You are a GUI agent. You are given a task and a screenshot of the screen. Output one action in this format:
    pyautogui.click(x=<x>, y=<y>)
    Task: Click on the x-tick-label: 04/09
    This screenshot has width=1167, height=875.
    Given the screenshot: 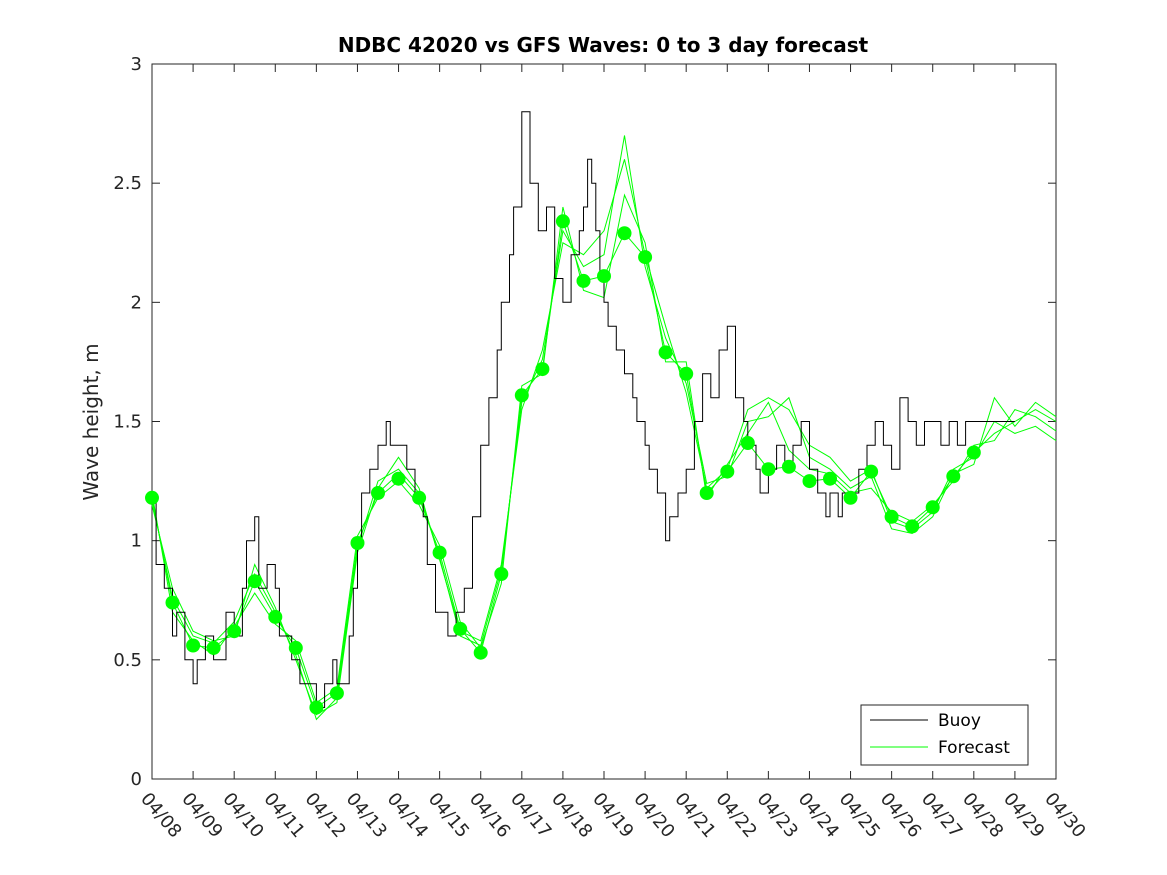 What is the action you would take?
    pyautogui.click(x=201, y=815)
    